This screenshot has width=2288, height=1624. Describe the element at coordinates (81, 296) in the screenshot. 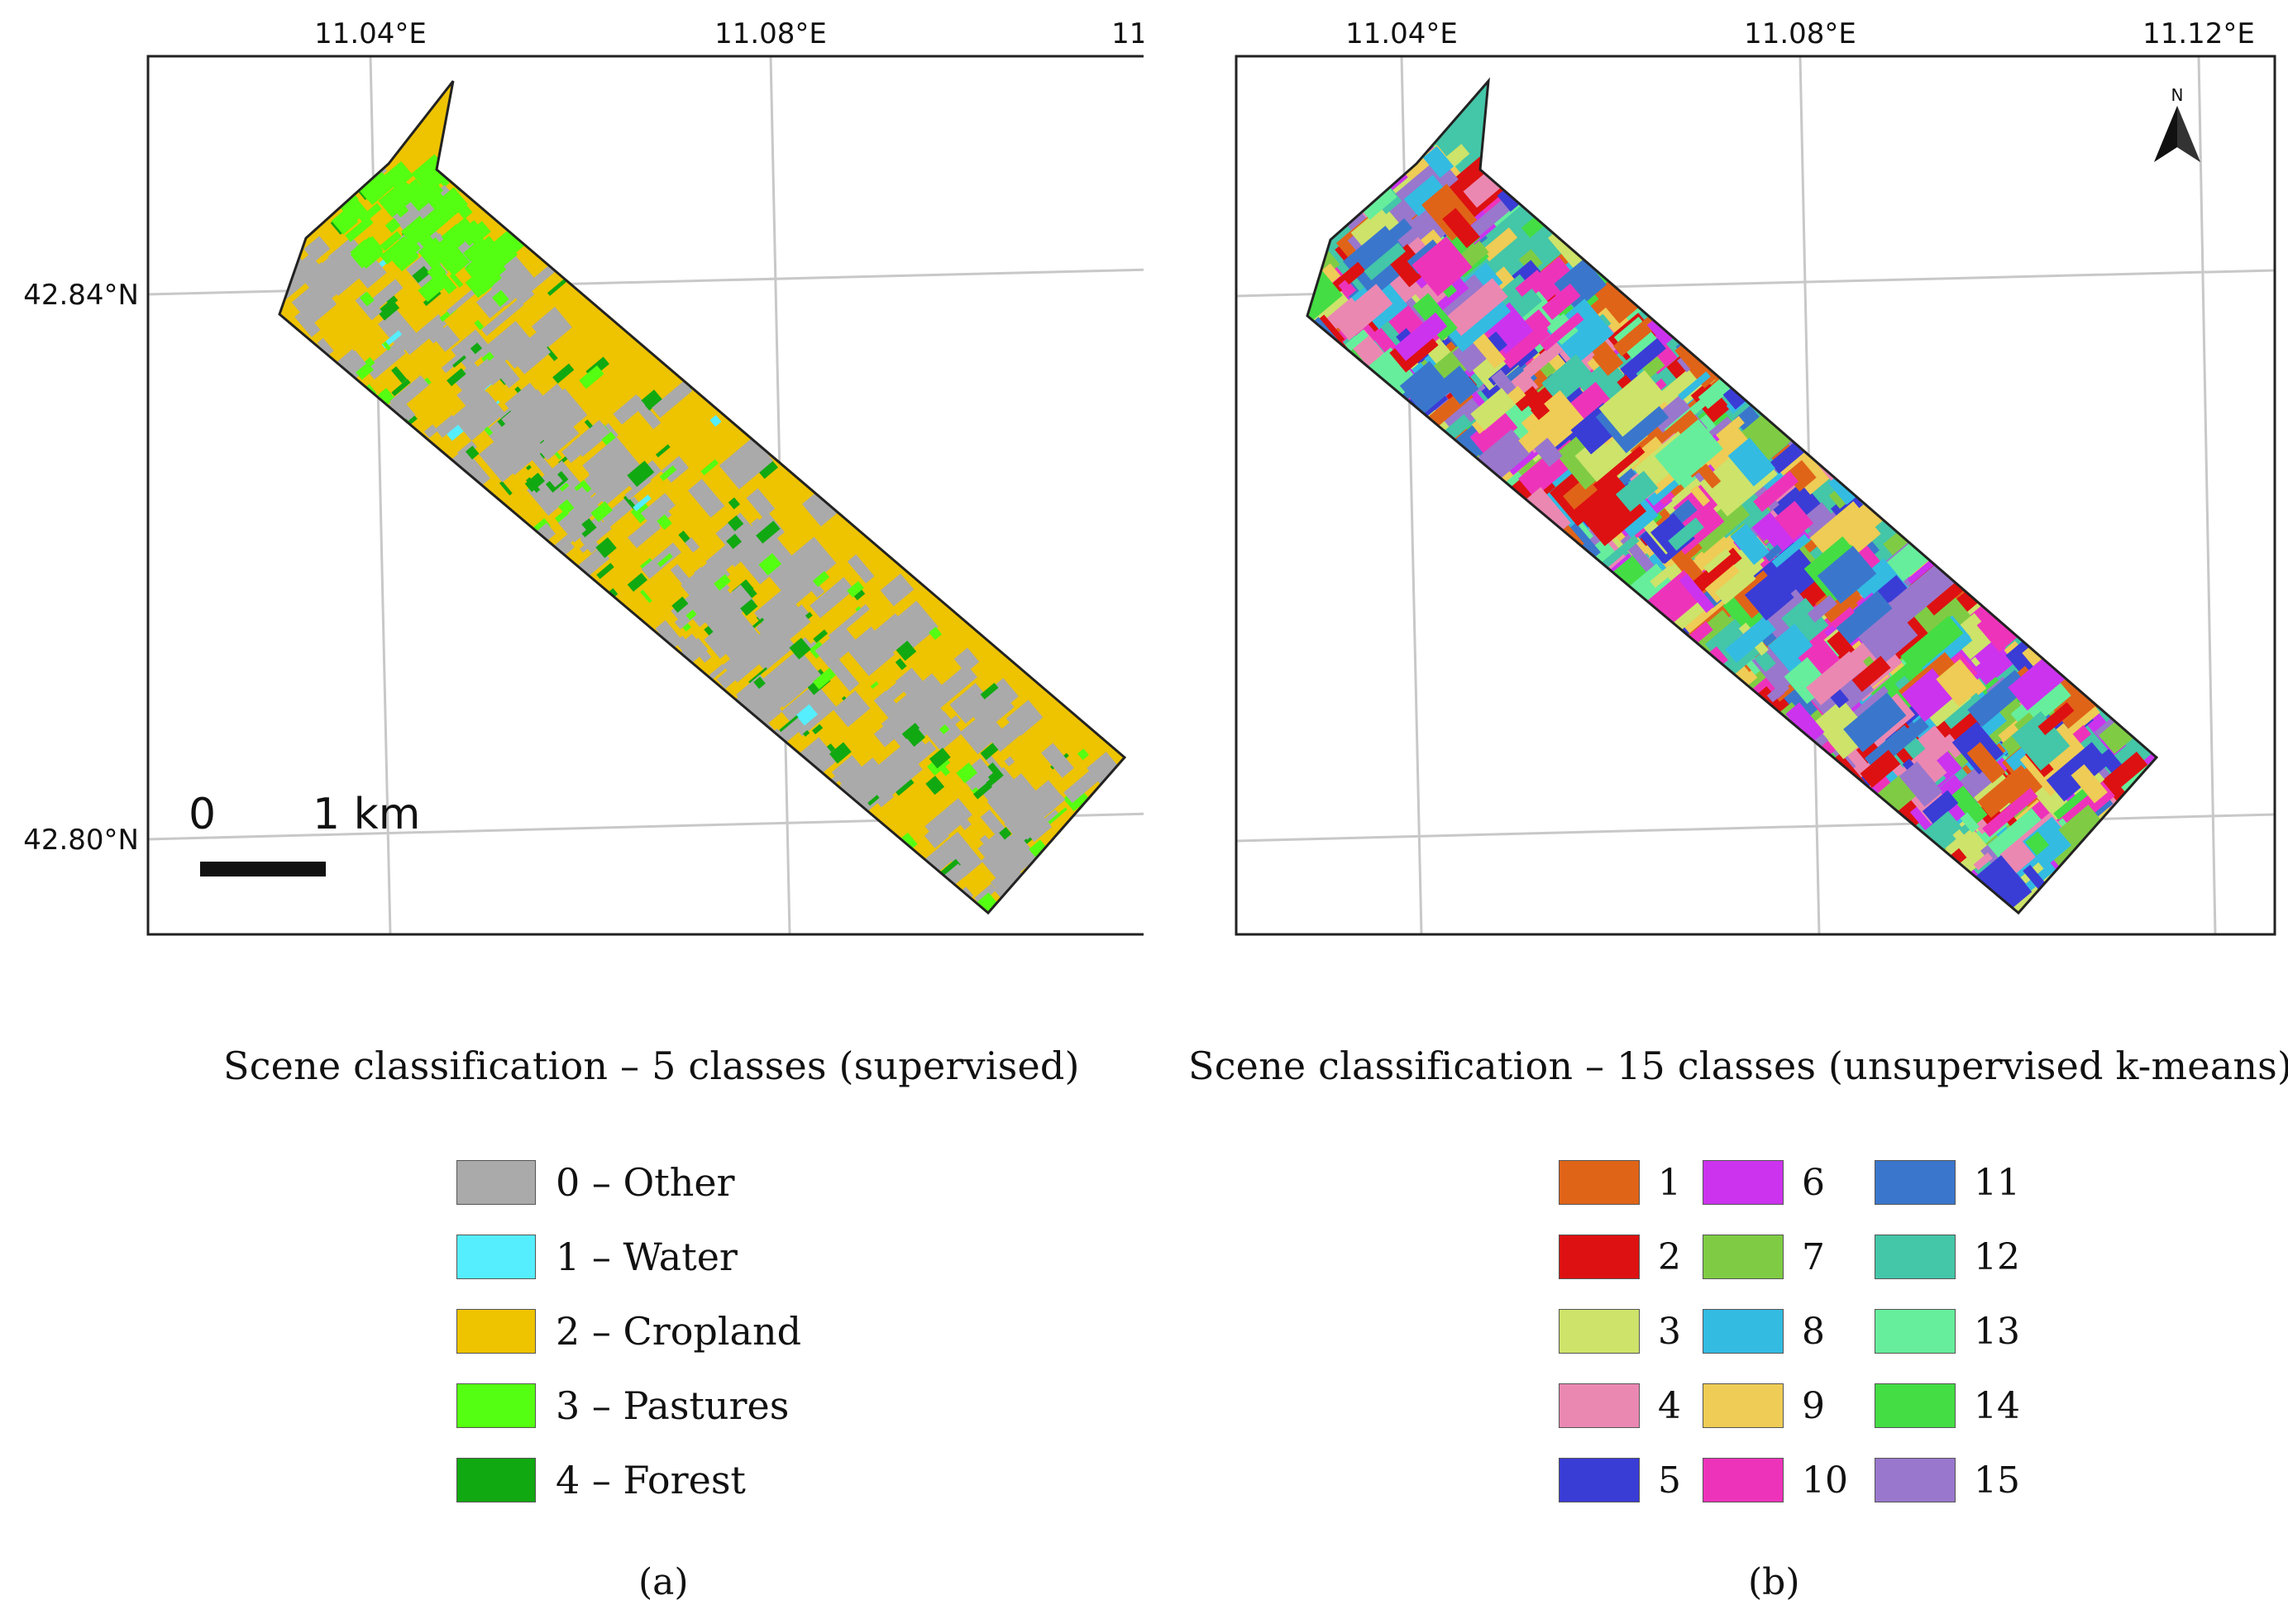

I see `lat-label-a-0: 42.84°N` at that location.